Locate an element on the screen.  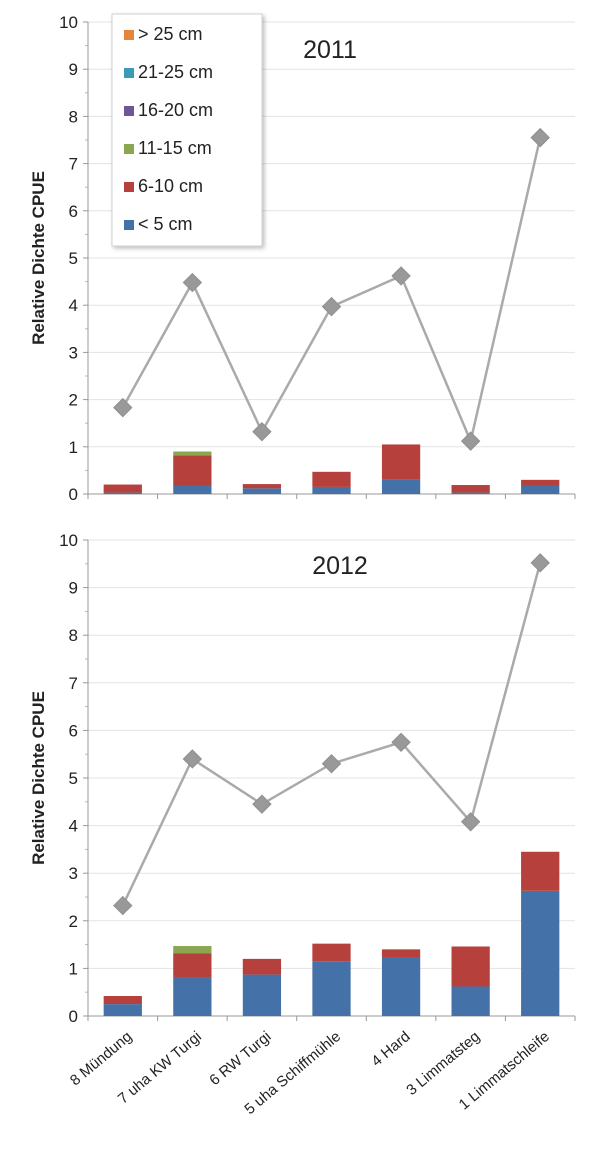
legend-label-1: 21-25 cm is located at coordinates (175, 72).